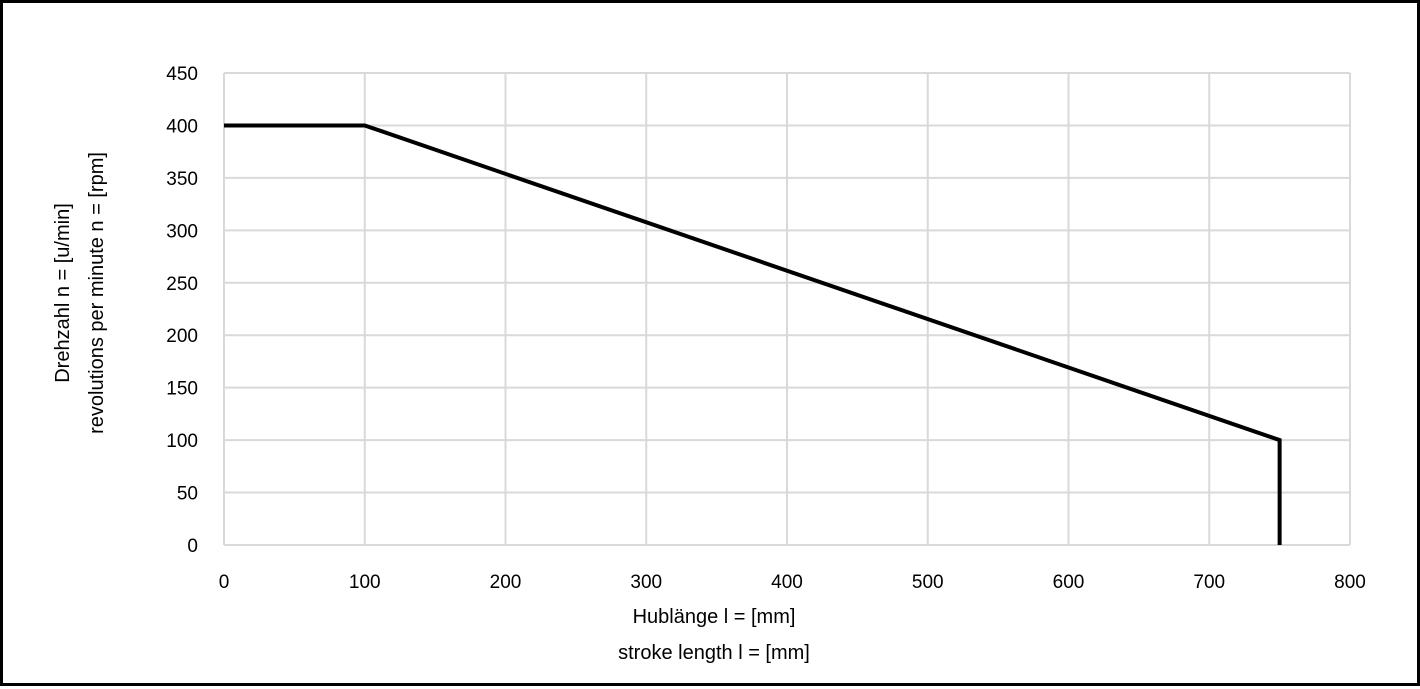 The width and height of the screenshot is (1420, 689). I want to click on y-tick-label: 450, so click(182, 74).